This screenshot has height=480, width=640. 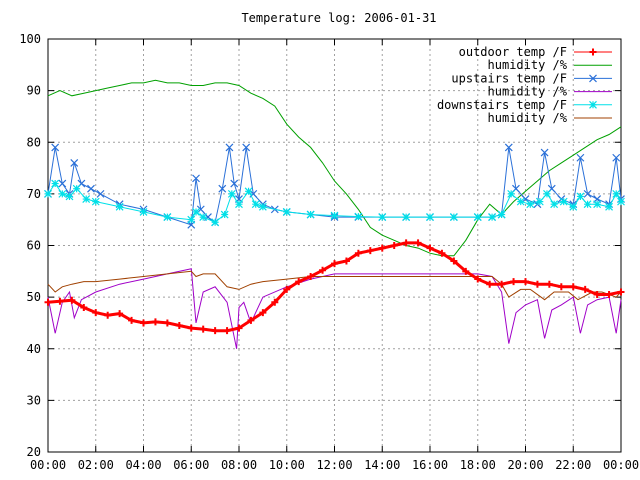 What do you see at coordinates (34, 246) in the screenshot?
I see `y-tick-label: 60` at bounding box center [34, 246].